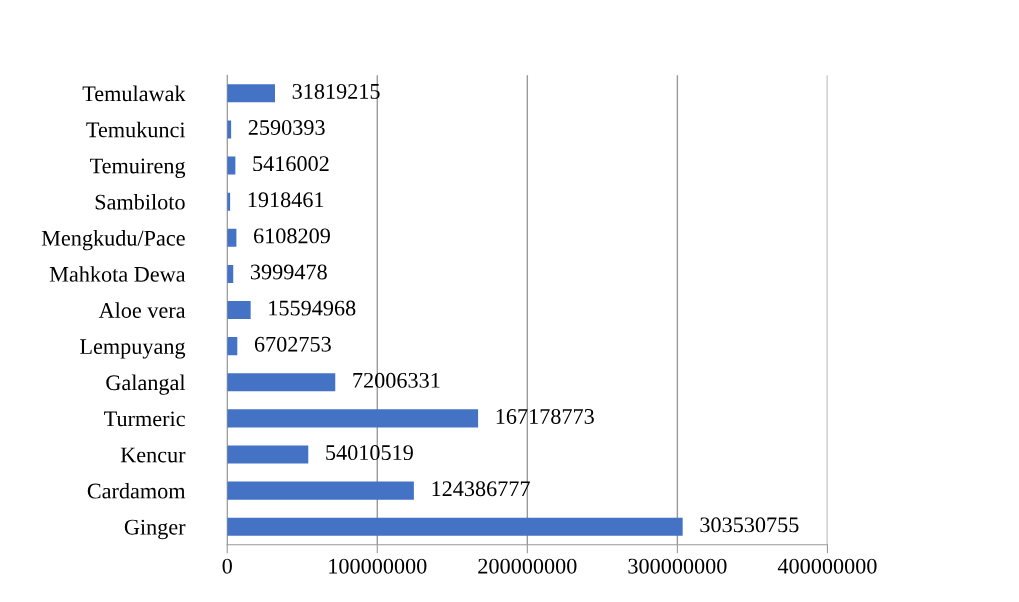 This screenshot has width=1019, height=602. What do you see at coordinates (153, 455) in the screenshot?
I see `y-tick-label: Kencur` at bounding box center [153, 455].